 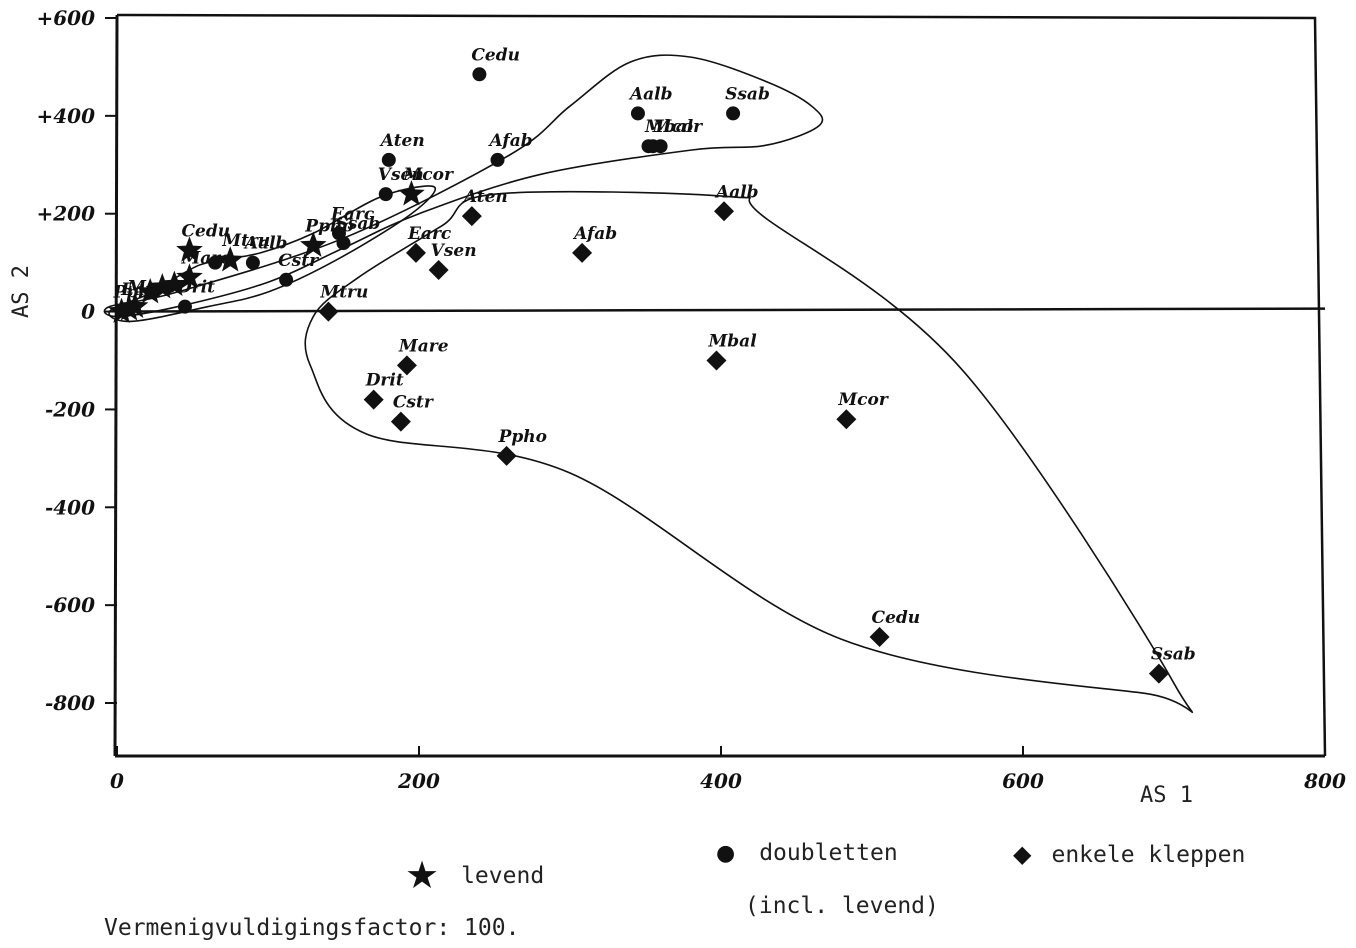 What do you see at coordinates (422, 875) in the screenshot?
I see `star-icon: ★` at bounding box center [422, 875].